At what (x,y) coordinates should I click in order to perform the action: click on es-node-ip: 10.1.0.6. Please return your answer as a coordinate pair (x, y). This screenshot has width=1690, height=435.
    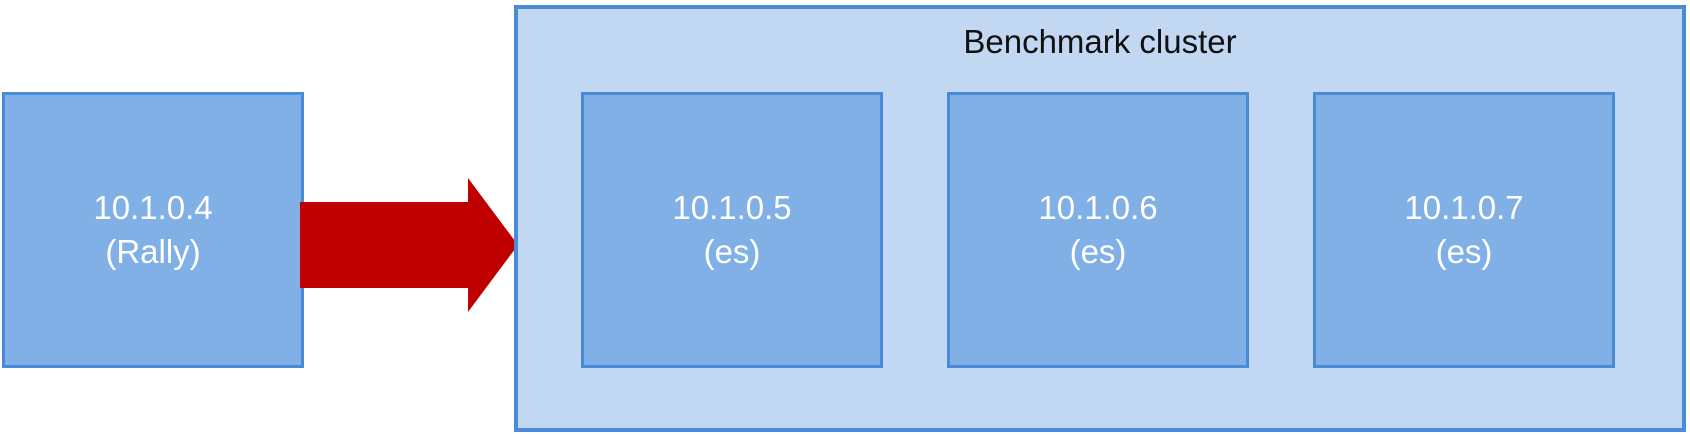
    Looking at the image, I should click on (1098, 207).